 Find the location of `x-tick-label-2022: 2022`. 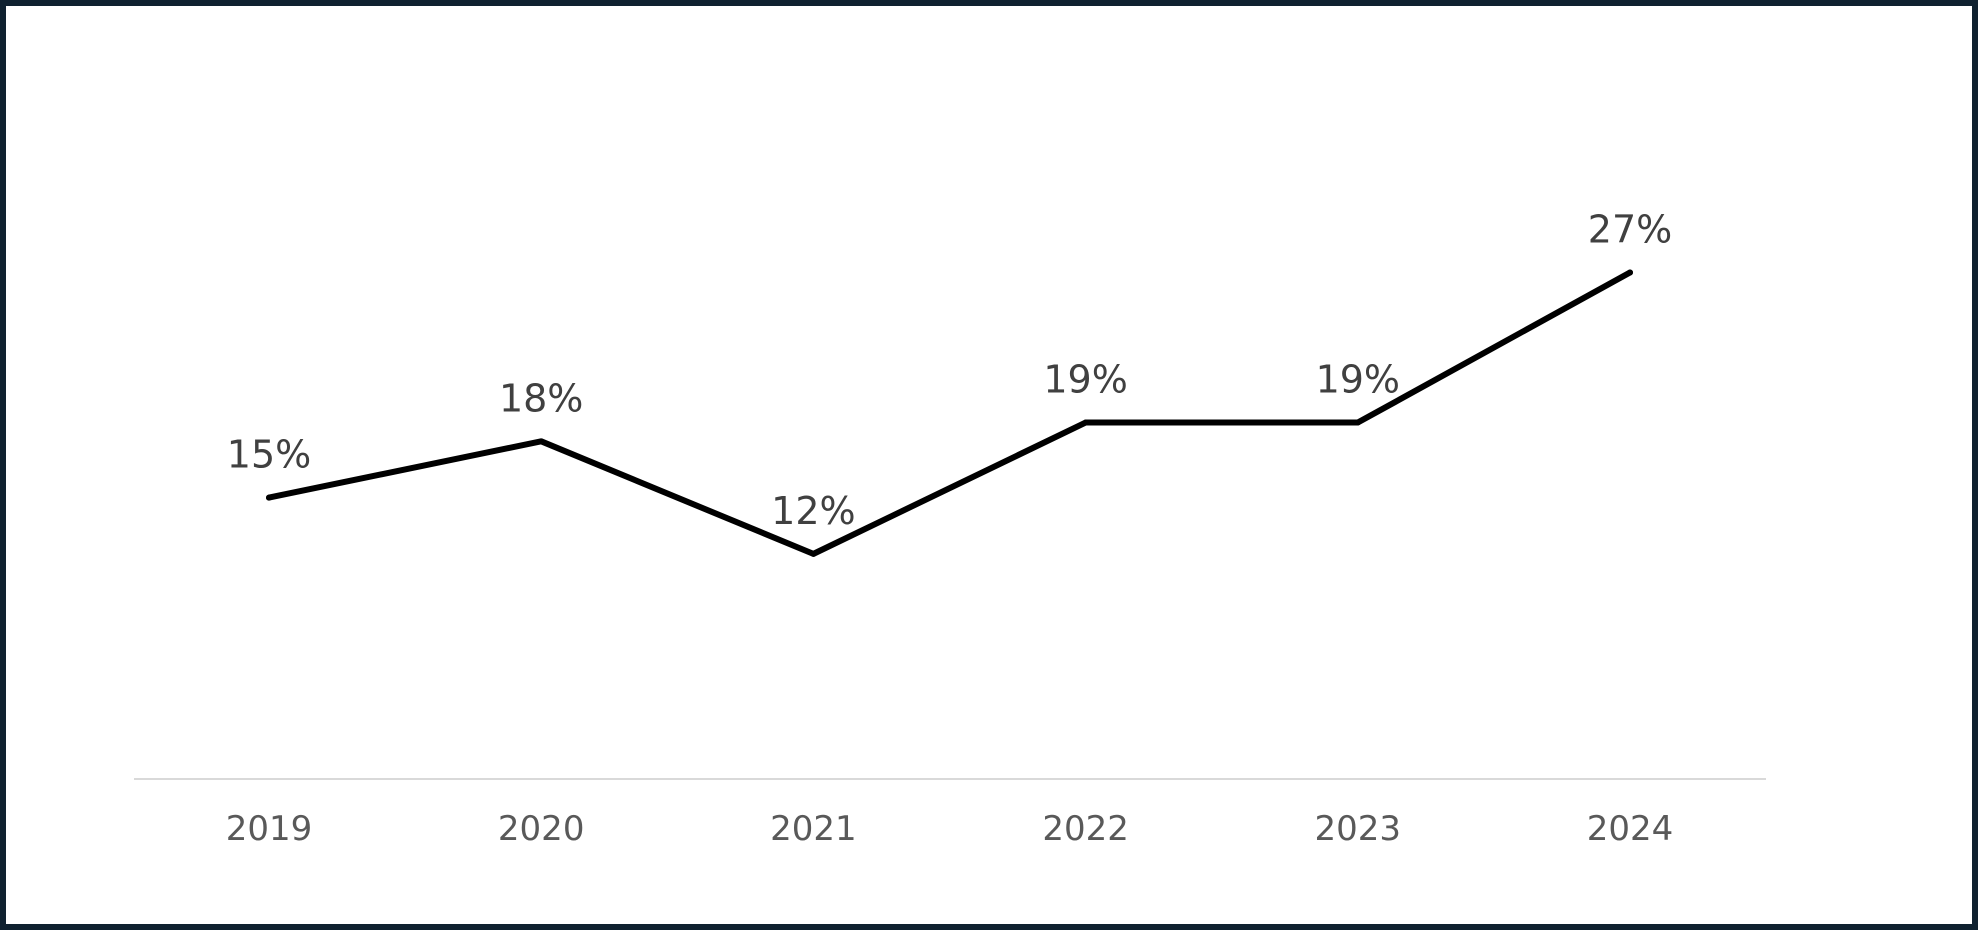

x-tick-label-2022: 2022 is located at coordinates (1085, 829).